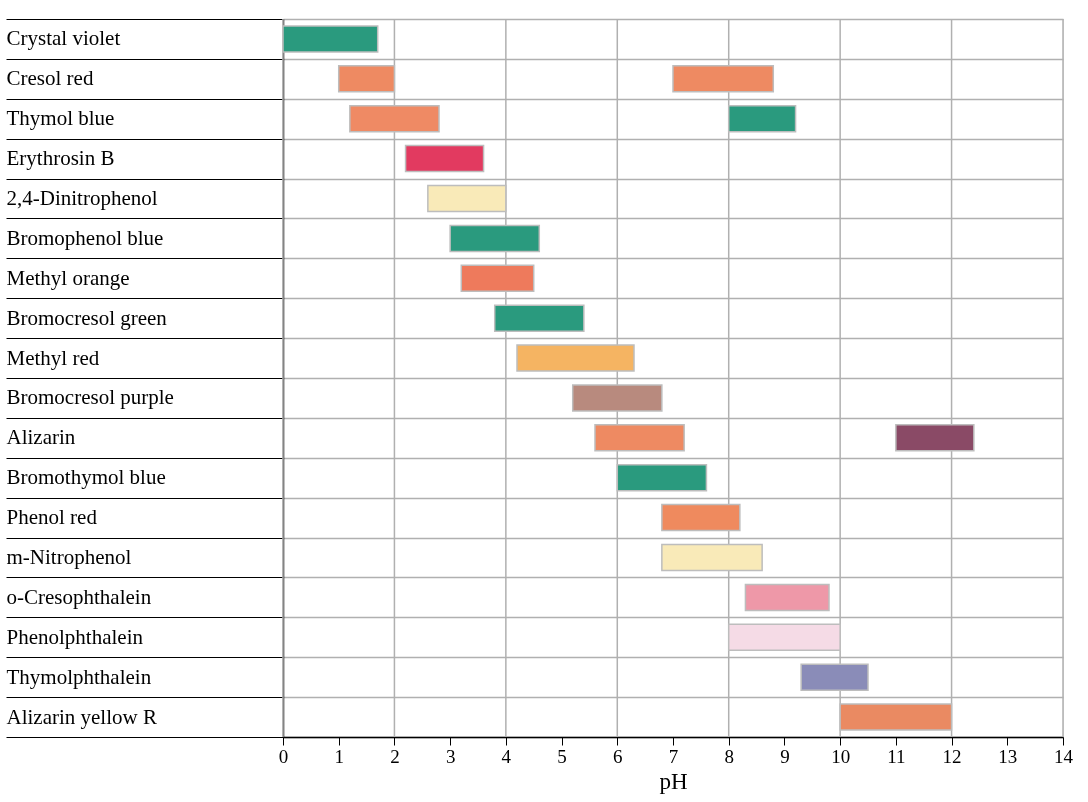  Describe the element at coordinates (52, 517) in the screenshot. I see `y-tick-label: Phenol red` at that location.